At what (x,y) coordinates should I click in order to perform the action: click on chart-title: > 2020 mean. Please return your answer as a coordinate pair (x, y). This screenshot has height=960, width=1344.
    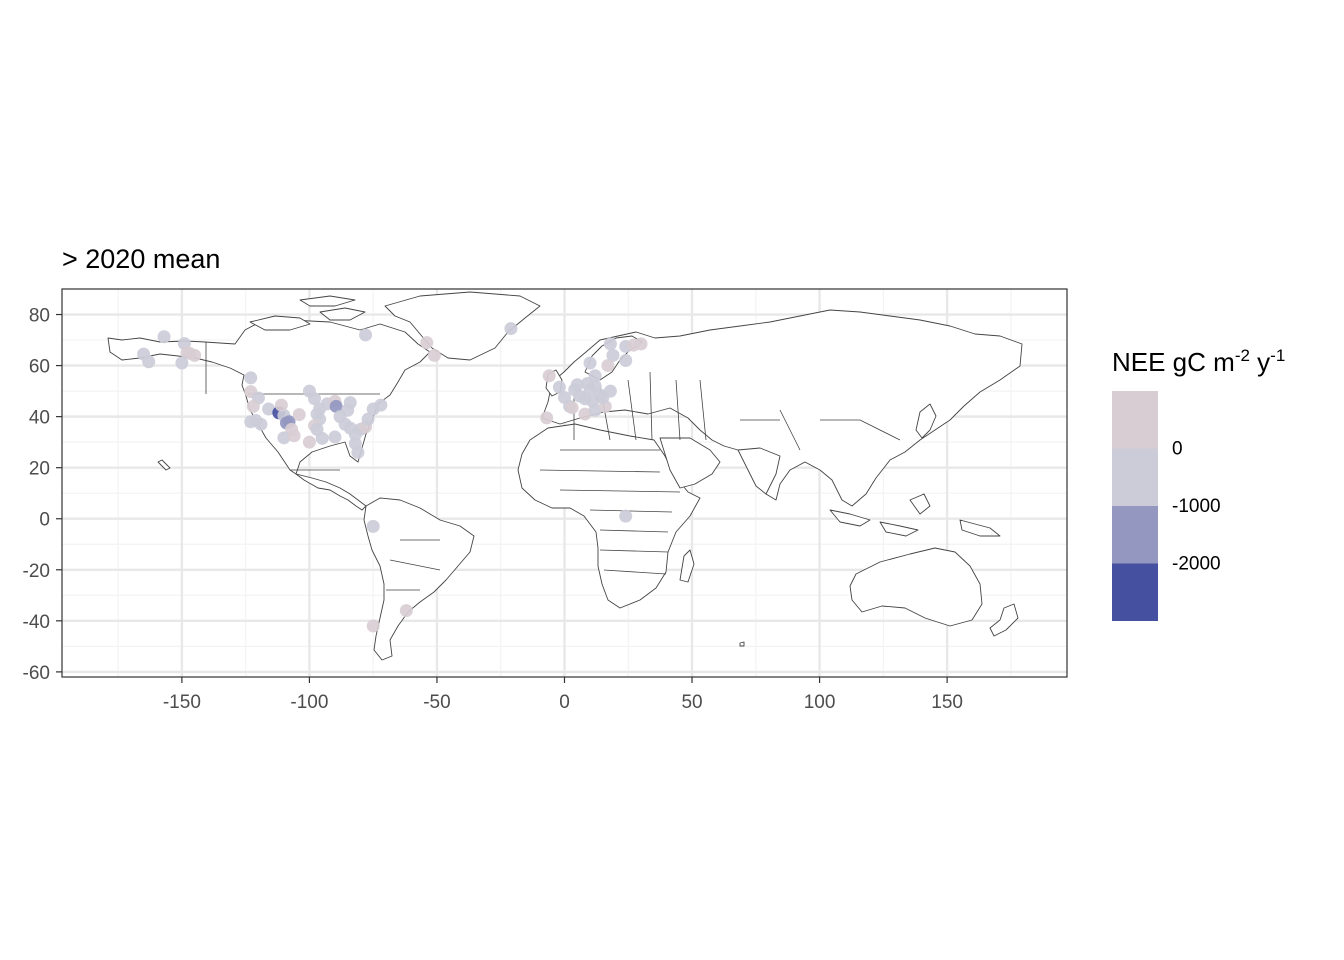
    Looking at the image, I should click on (141, 259).